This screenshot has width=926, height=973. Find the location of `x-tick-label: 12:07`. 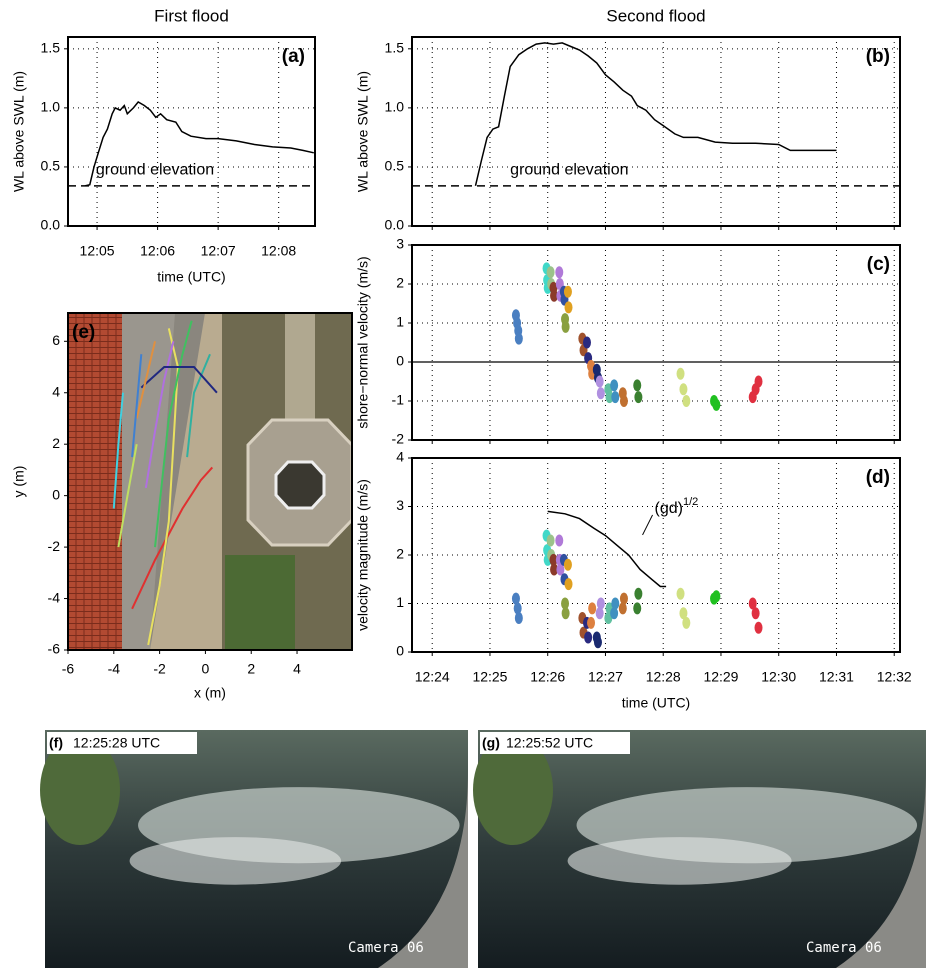

x-tick-label: 12:07 is located at coordinates (218, 251).